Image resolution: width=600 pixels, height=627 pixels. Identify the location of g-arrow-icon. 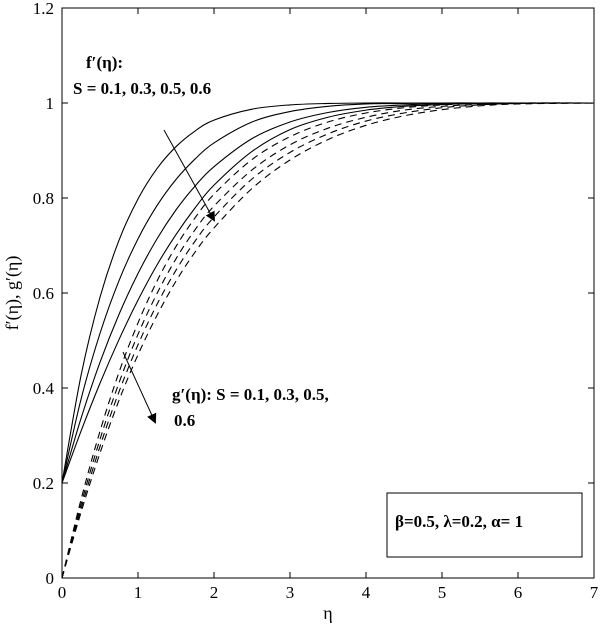
(139, 387).